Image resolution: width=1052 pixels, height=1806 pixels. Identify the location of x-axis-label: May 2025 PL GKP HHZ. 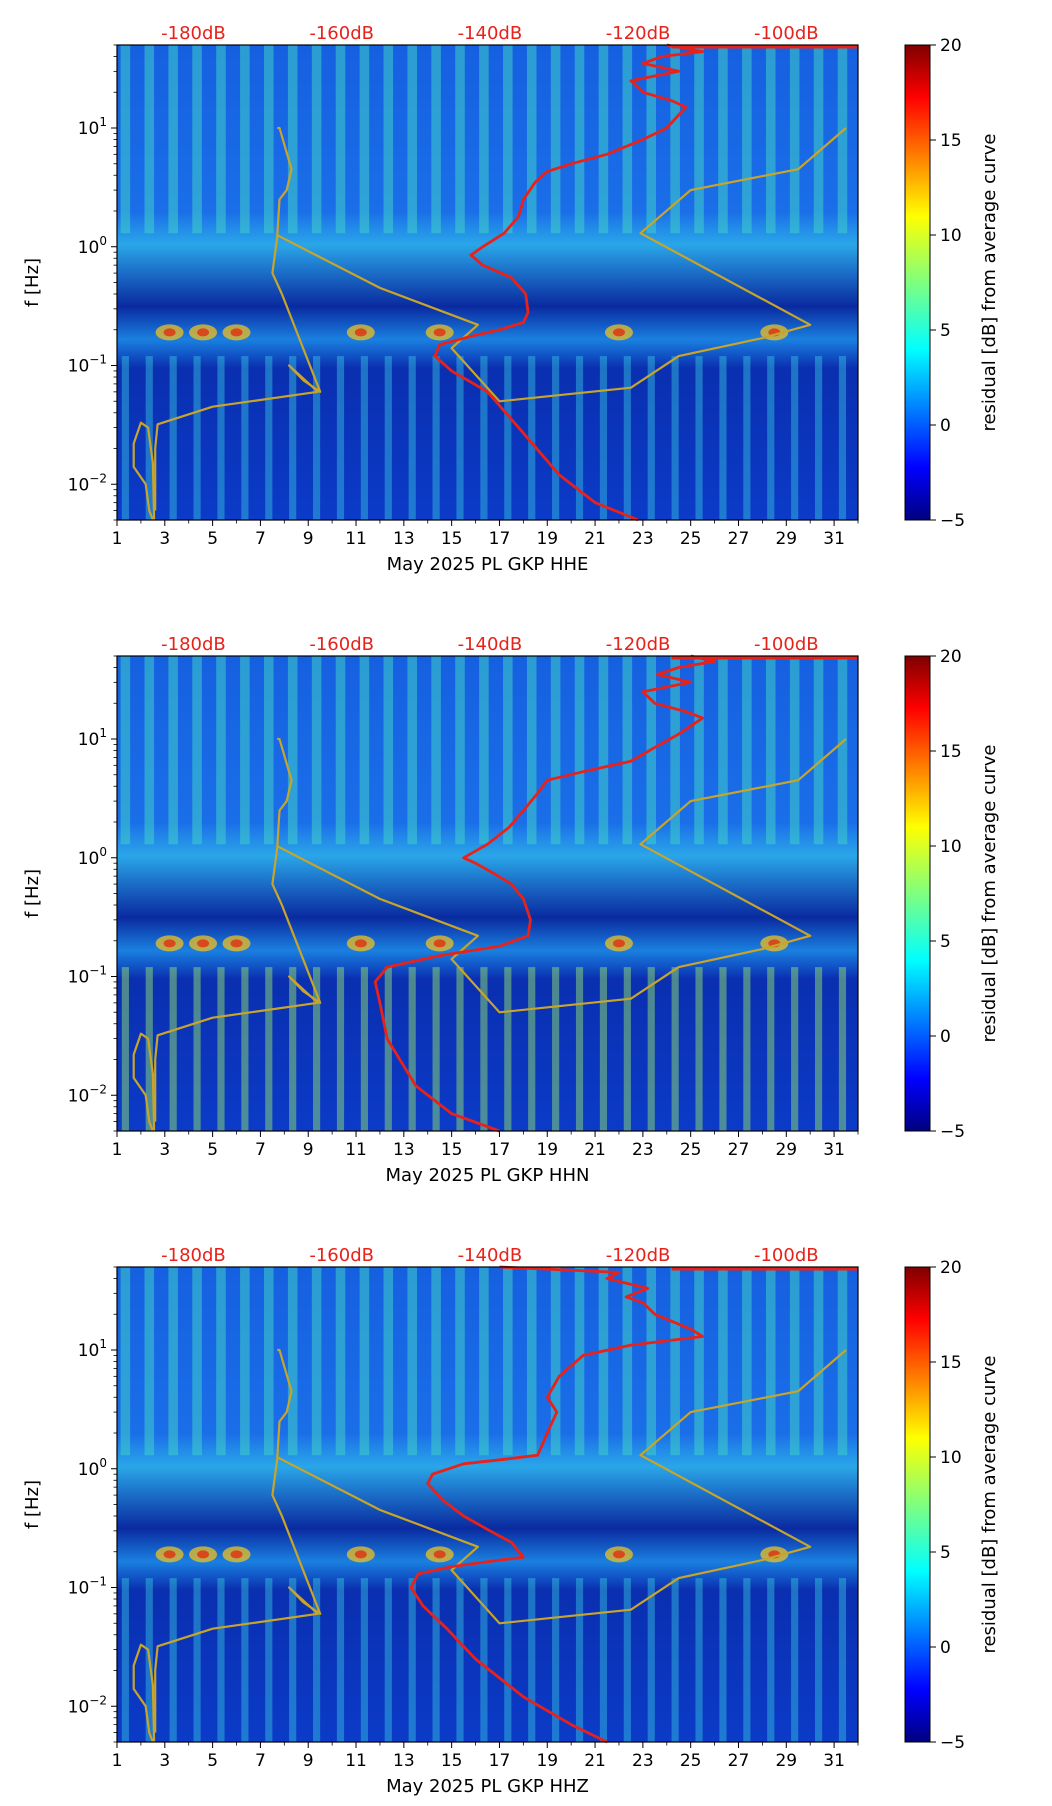
(487, 1786).